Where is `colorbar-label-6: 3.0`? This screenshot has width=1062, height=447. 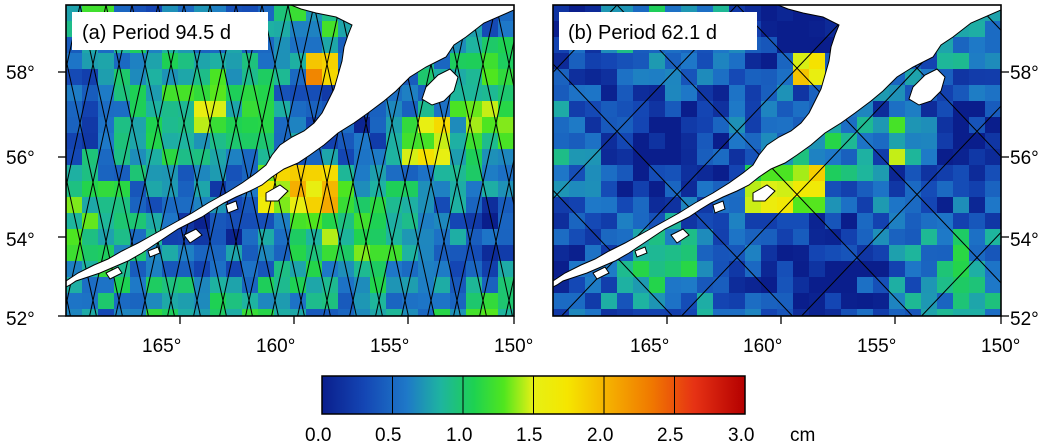 colorbar-label-6: 3.0 is located at coordinates (741, 435).